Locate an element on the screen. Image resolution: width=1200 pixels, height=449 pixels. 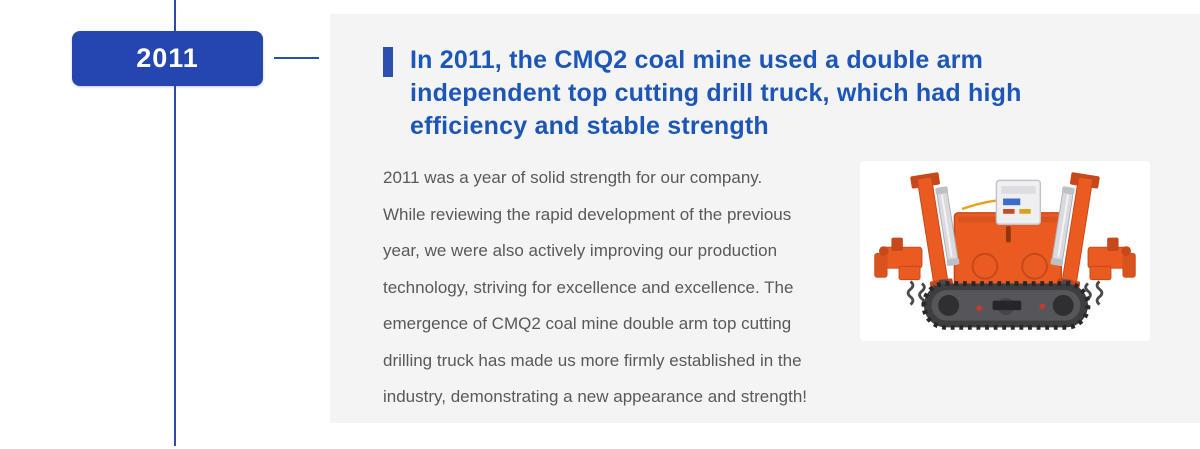
drill-truck-illustration is located at coordinates (1005, 249).